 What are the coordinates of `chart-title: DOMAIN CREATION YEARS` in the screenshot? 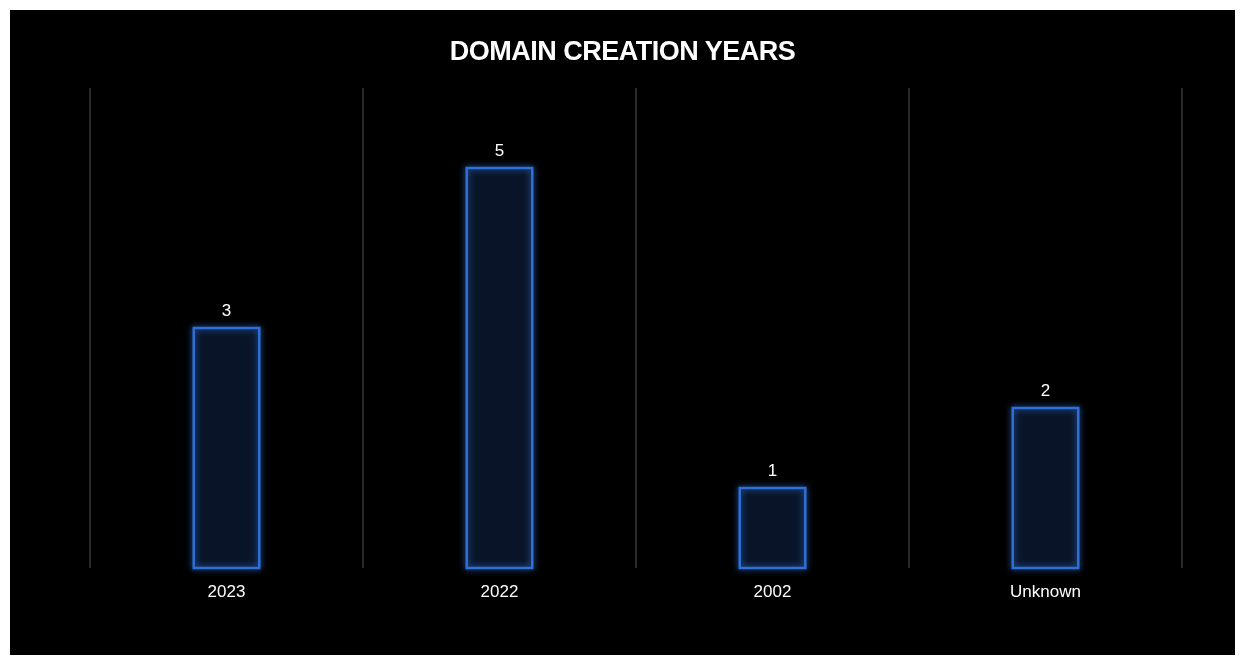 It's located at (622, 51).